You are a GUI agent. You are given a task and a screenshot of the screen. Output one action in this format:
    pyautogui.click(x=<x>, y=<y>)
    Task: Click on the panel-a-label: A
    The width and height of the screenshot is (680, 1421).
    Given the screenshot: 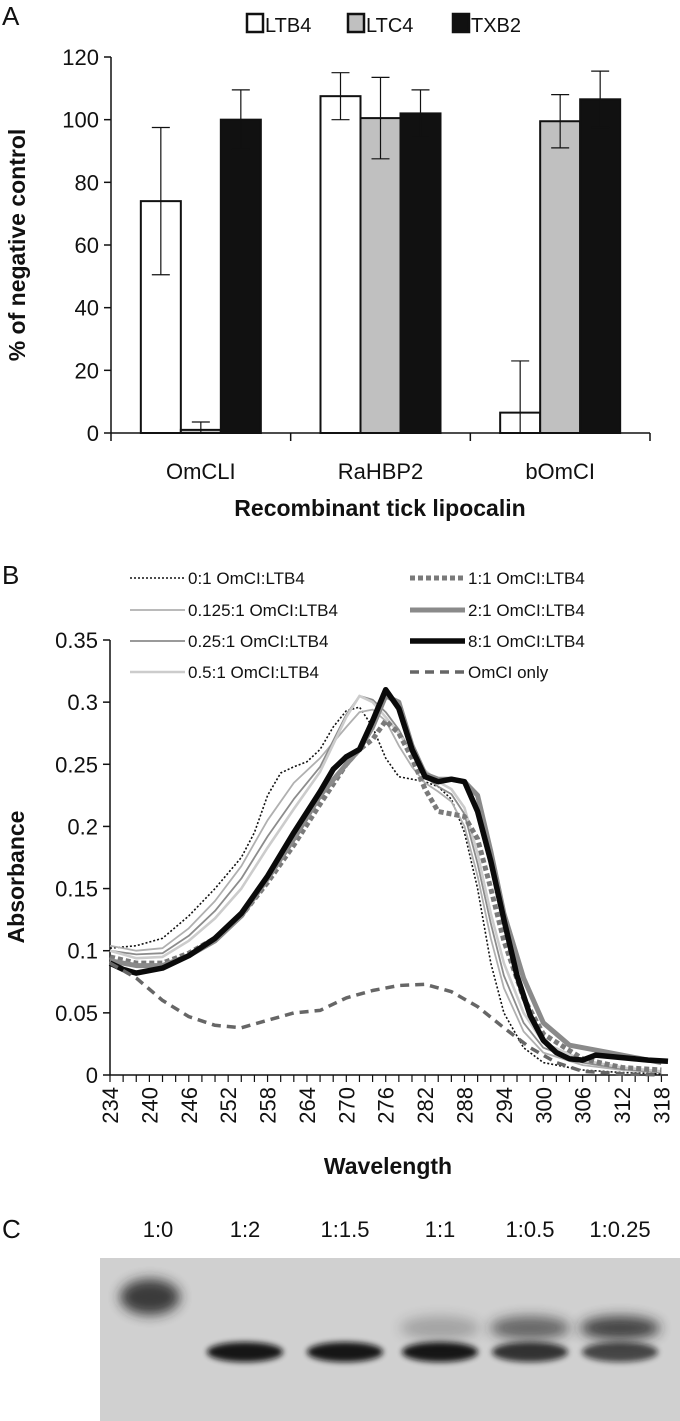 What is the action you would take?
    pyautogui.click(x=11, y=16)
    